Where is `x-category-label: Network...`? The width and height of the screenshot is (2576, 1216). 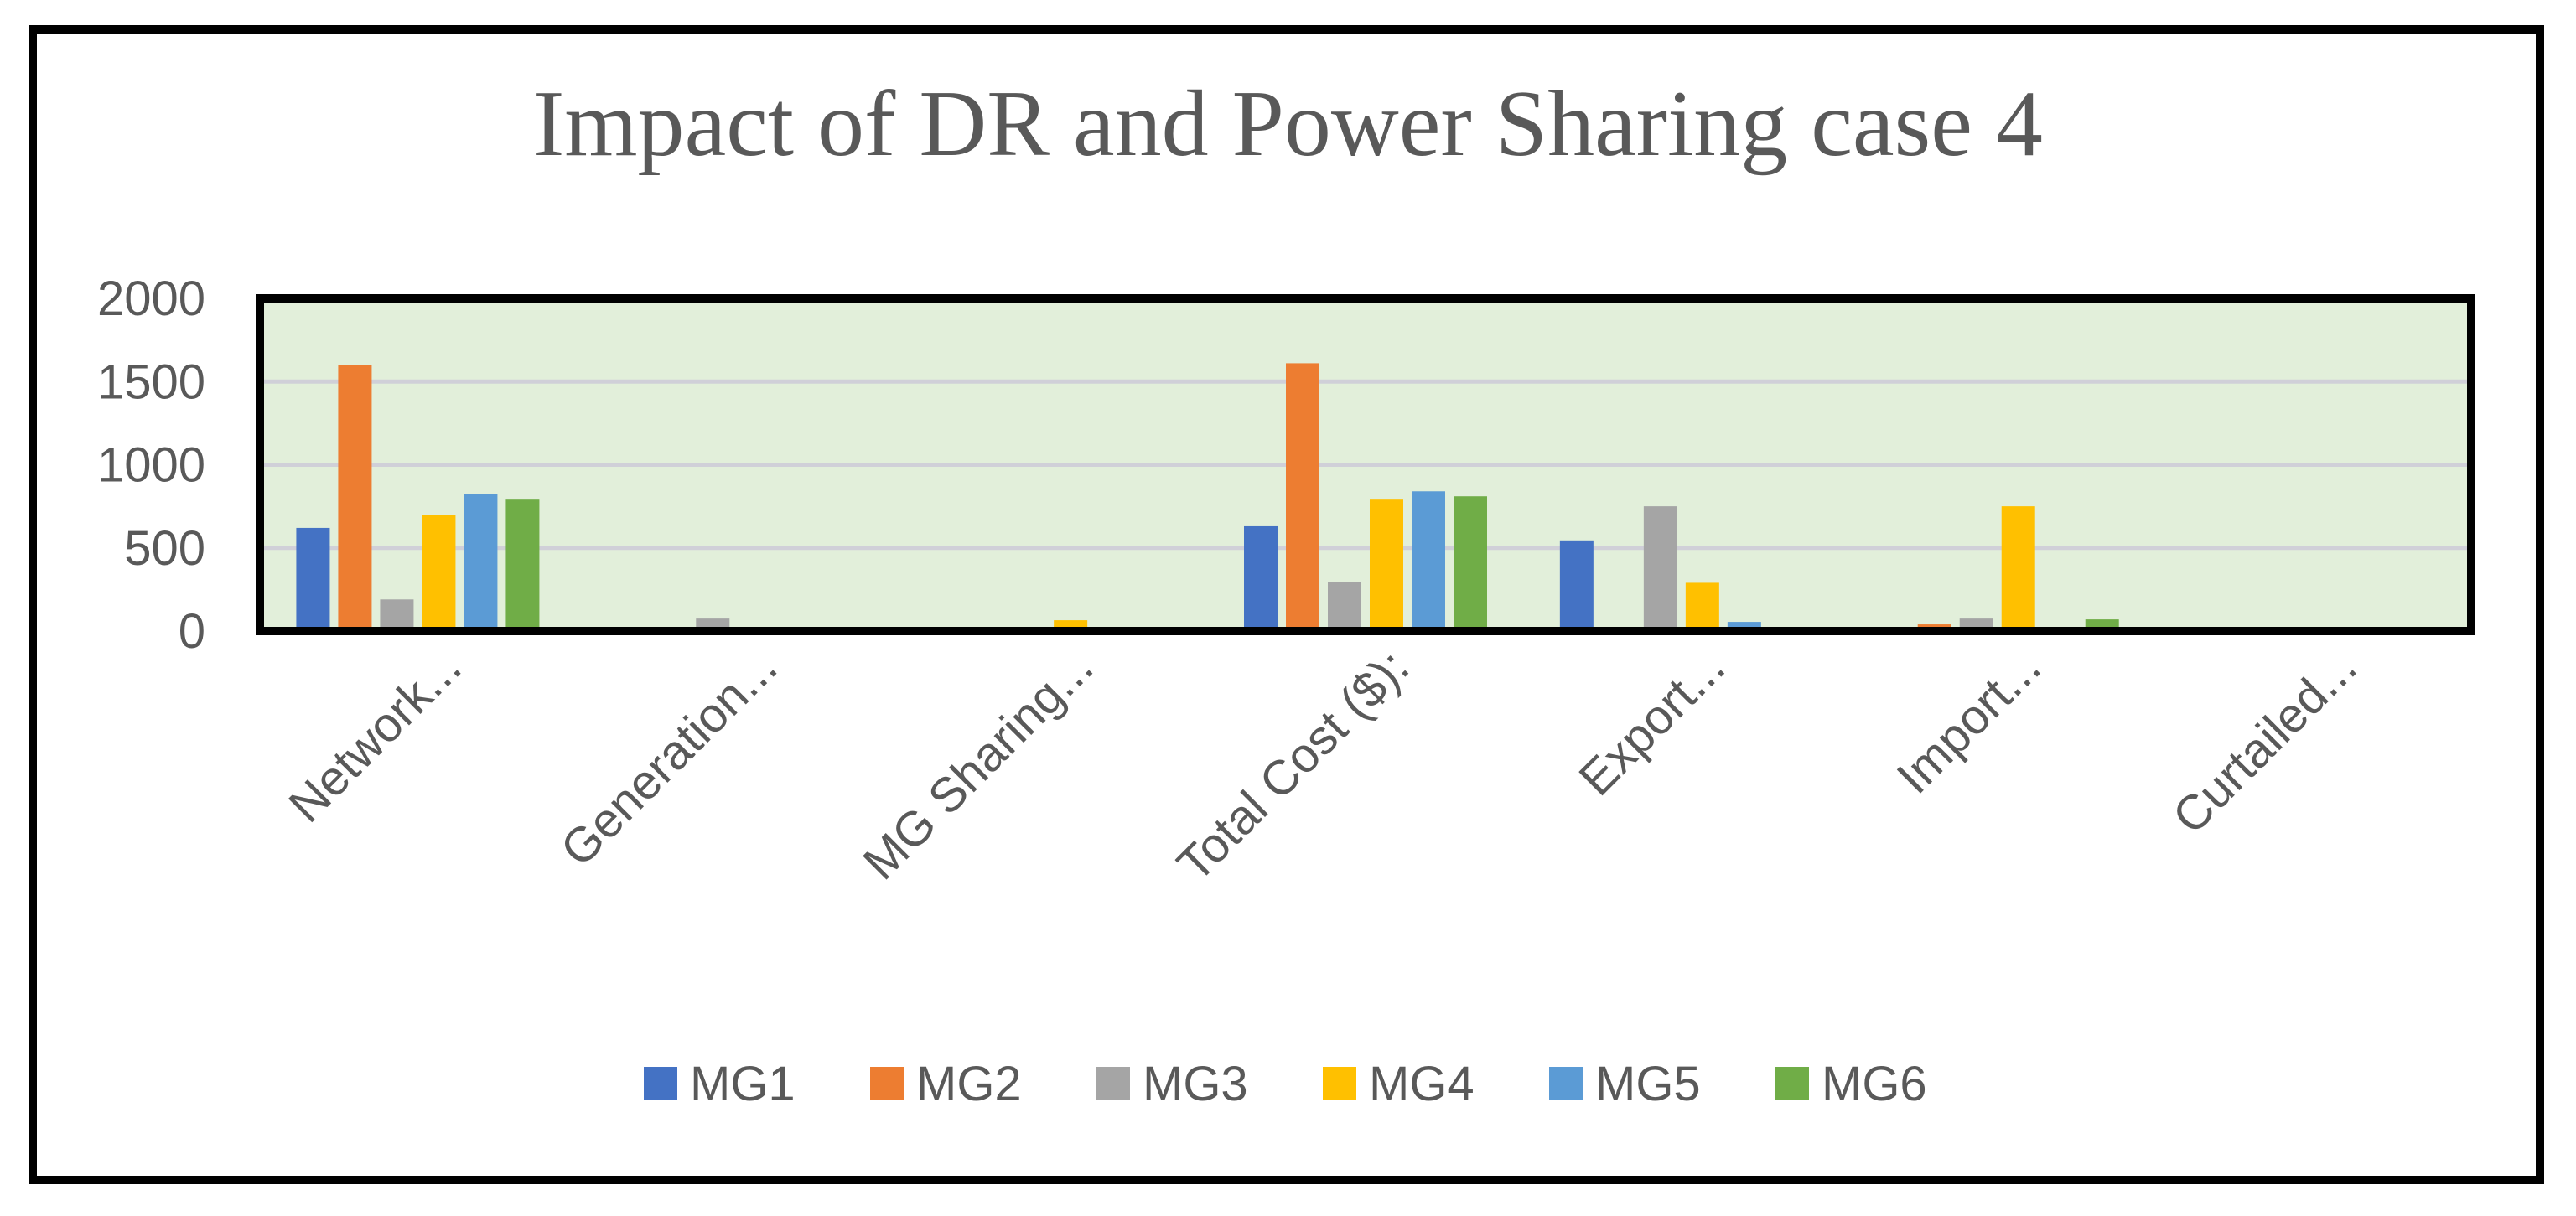
x-category-label: Network... is located at coordinates (375, 736).